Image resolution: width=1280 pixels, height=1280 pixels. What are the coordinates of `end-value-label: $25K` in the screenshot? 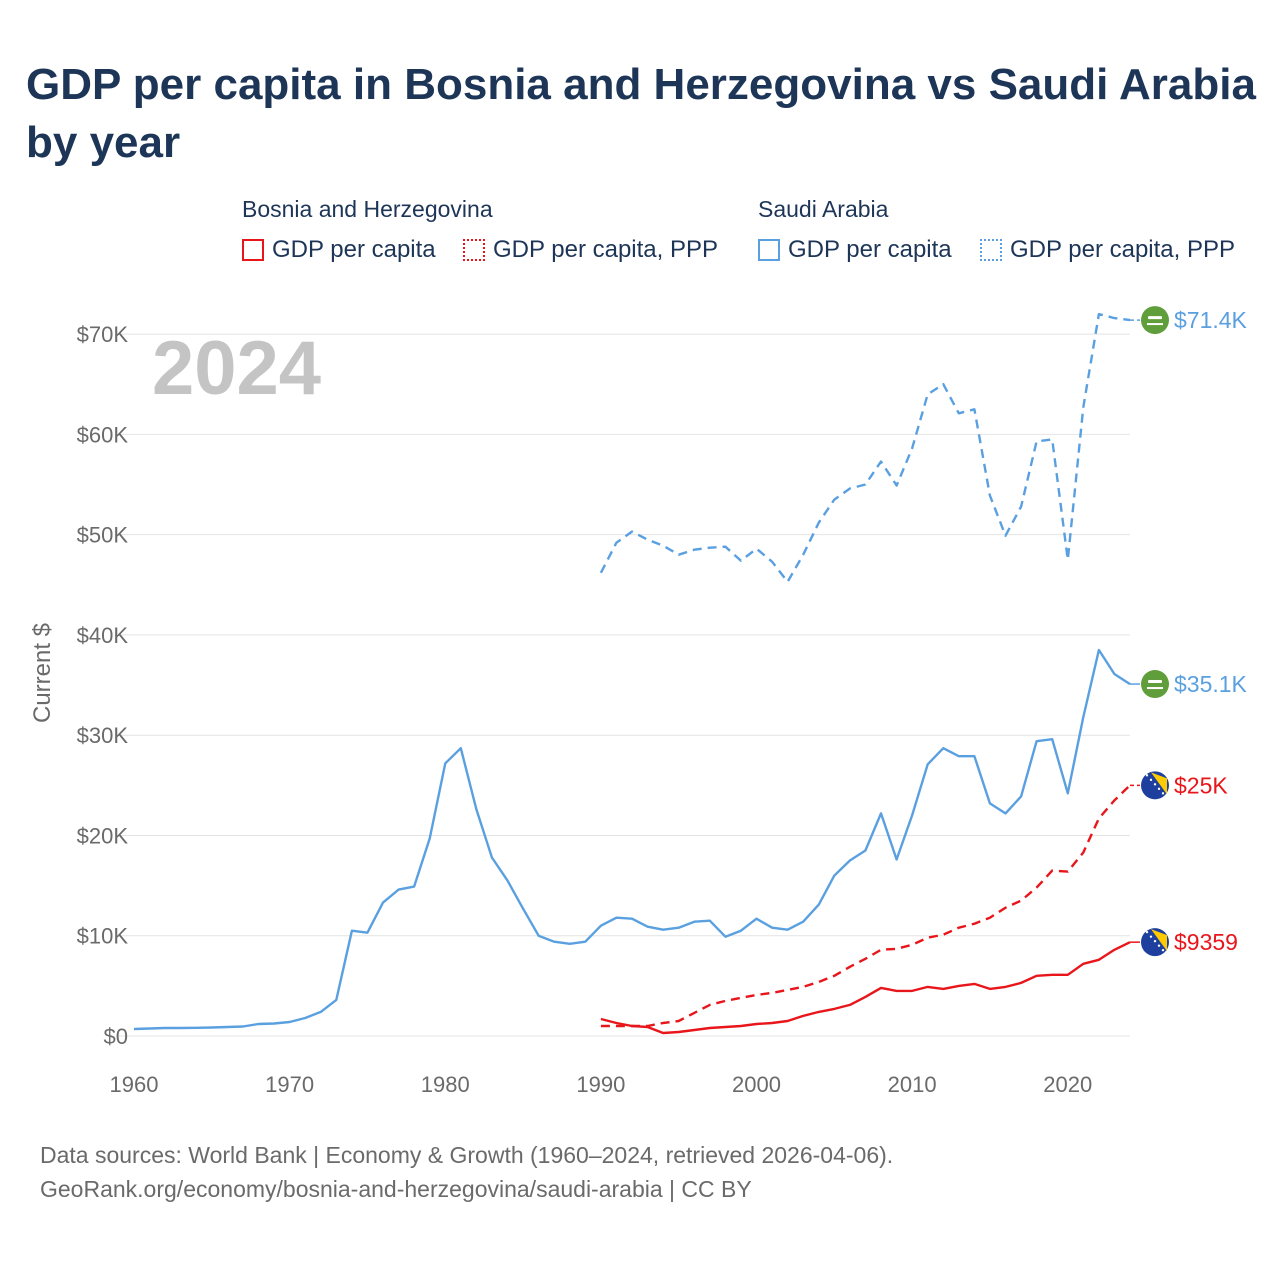 It's located at (1201, 785).